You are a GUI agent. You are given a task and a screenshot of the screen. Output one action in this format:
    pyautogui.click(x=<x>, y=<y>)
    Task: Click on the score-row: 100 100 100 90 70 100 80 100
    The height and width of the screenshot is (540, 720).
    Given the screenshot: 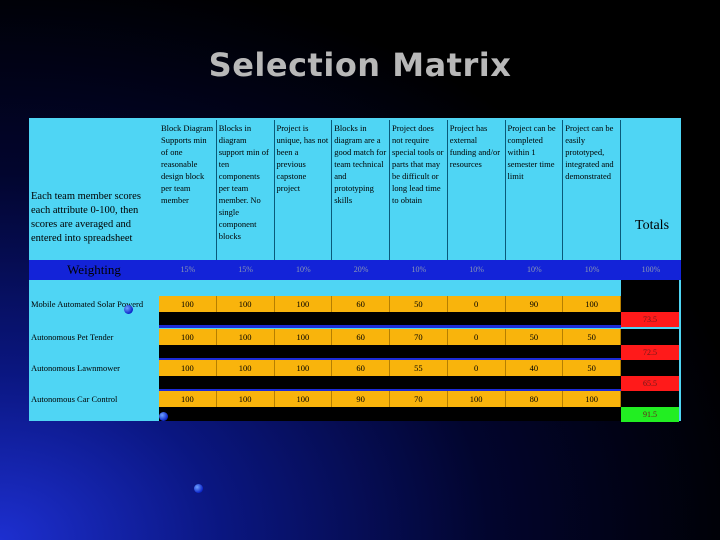 What is the action you would take?
    pyautogui.click(x=390, y=399)
    